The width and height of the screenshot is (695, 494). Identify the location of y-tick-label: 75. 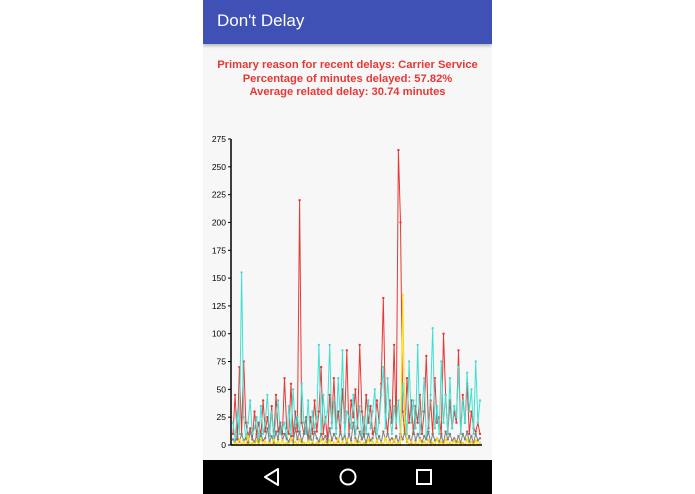
(222, 362).